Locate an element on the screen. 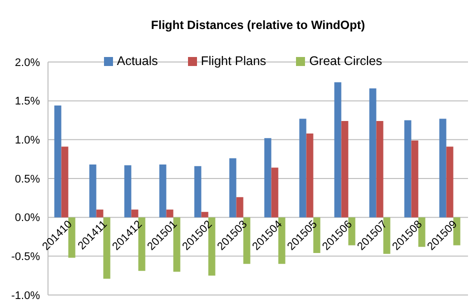 Image resolution: width=474 pixels, height=305 pixels. legend-label: Flight Plans is located at coordinates (233, 61).